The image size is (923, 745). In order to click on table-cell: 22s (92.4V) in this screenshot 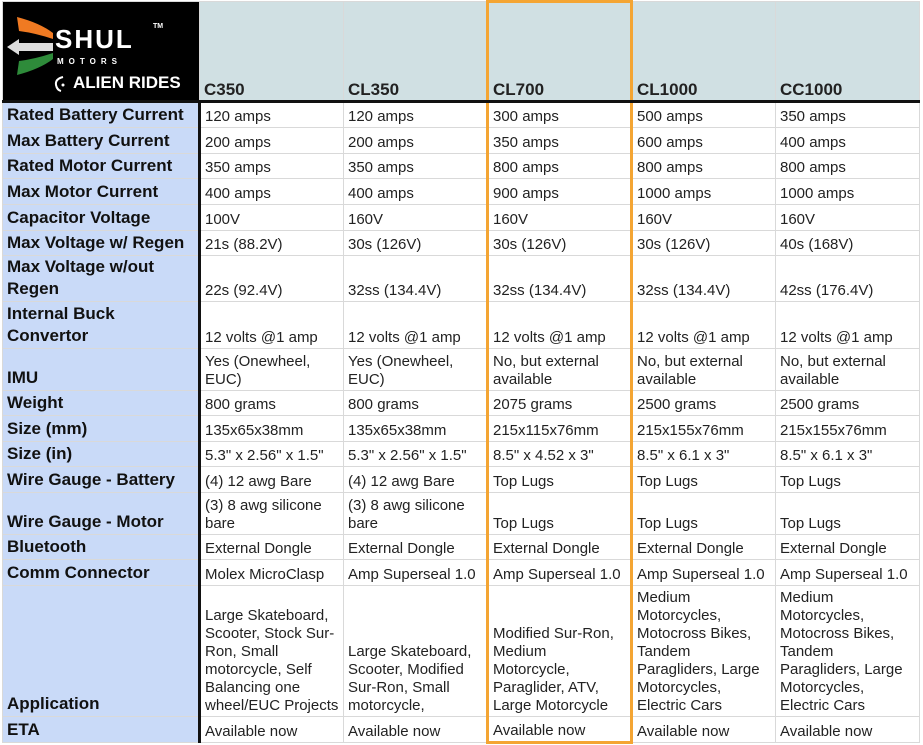, I will do `click(271, 278)`.